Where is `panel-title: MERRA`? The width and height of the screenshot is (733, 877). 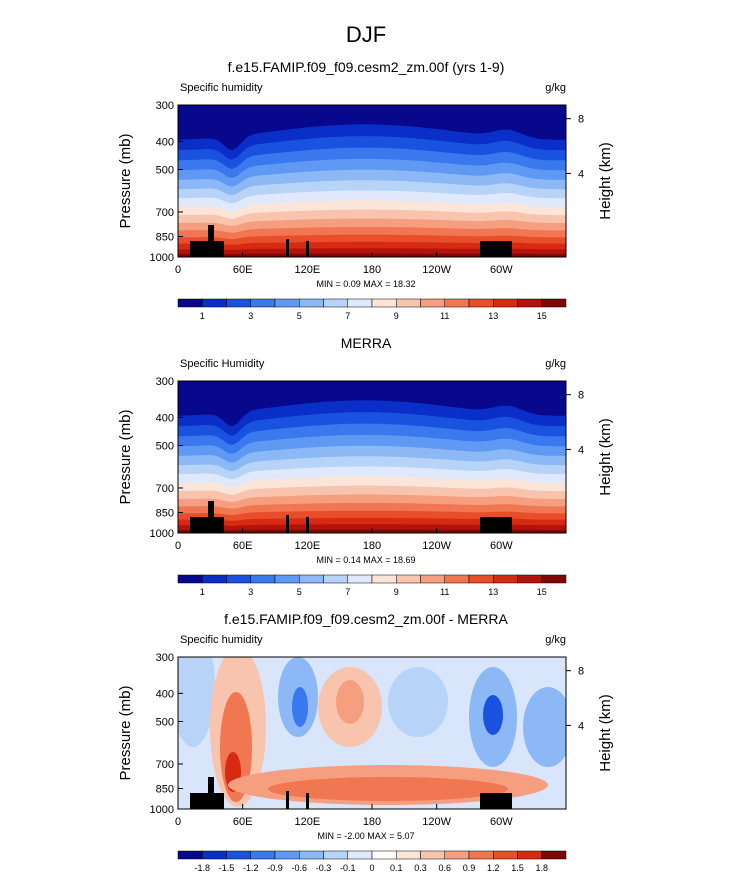 panel-title: MERRA is located at coordinates (366, 343).